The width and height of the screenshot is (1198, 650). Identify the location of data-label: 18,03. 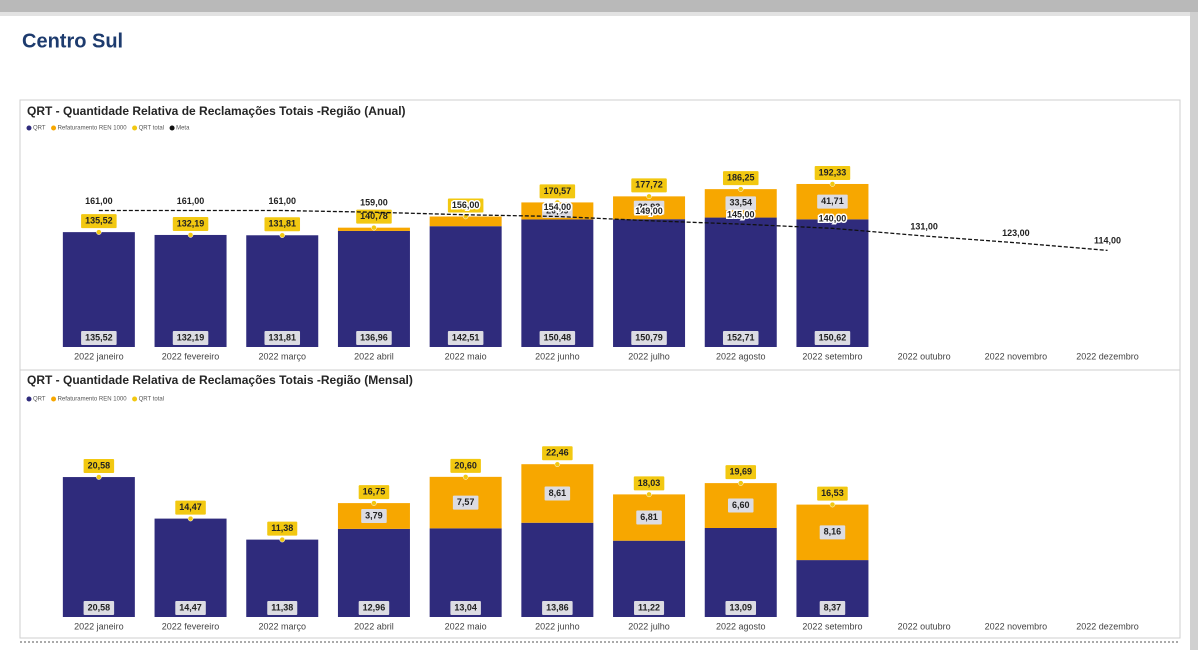
(649, 483).